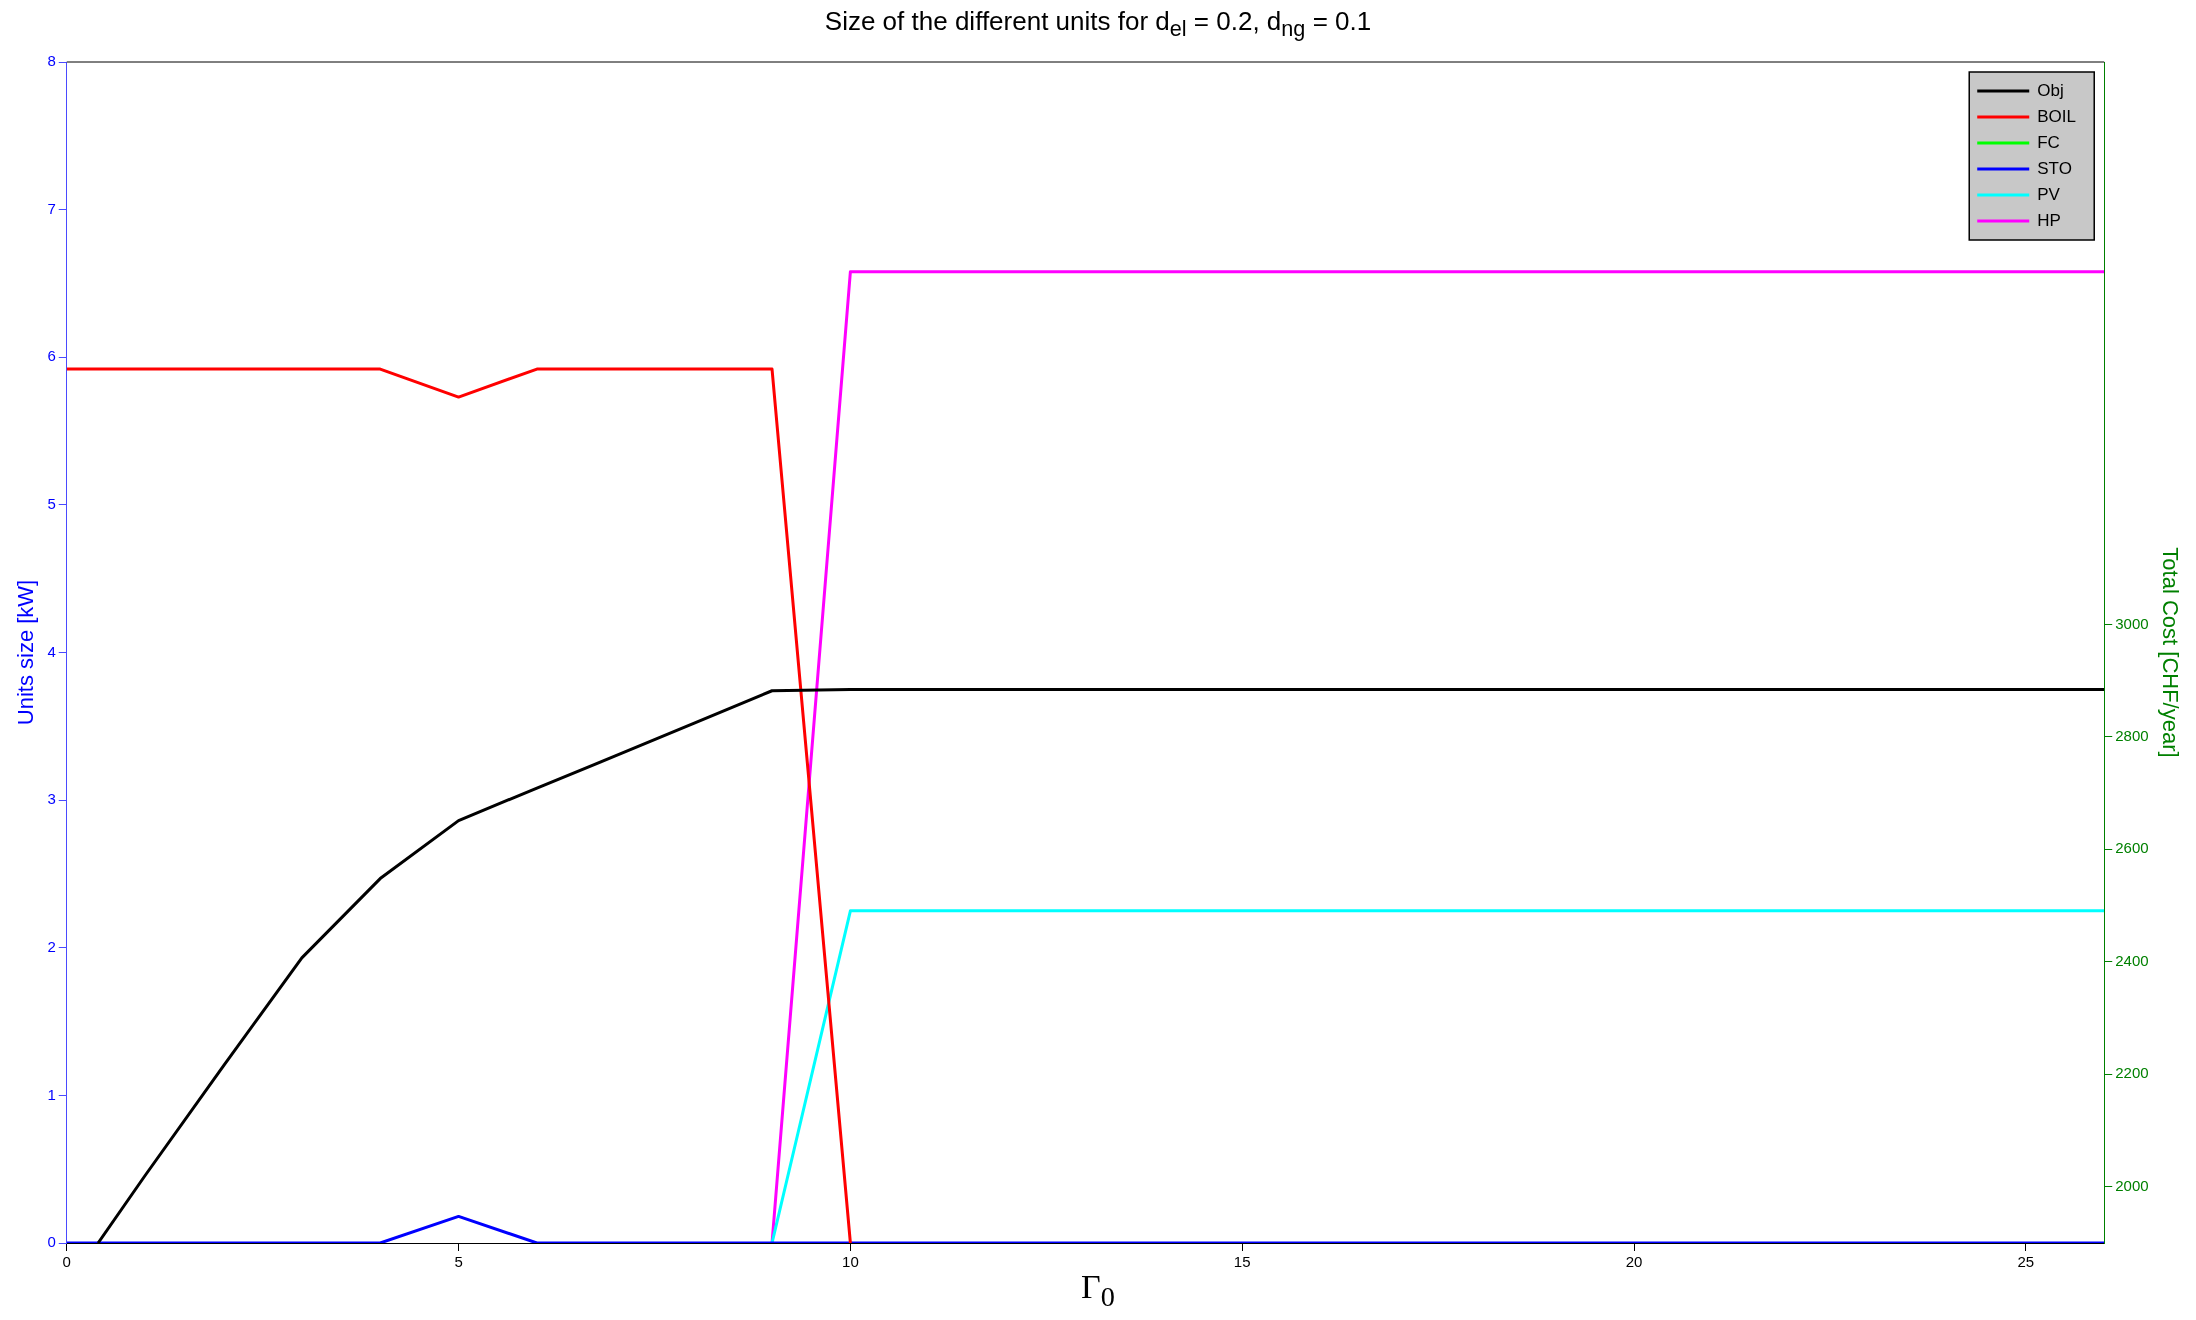 The image size is (2196, 1320). What do you see at coordinates (2170, 652) in the screenshot?
I see `y2-axis-title: Total Cost [CHF/year]` at bounding box center [2170, 652].